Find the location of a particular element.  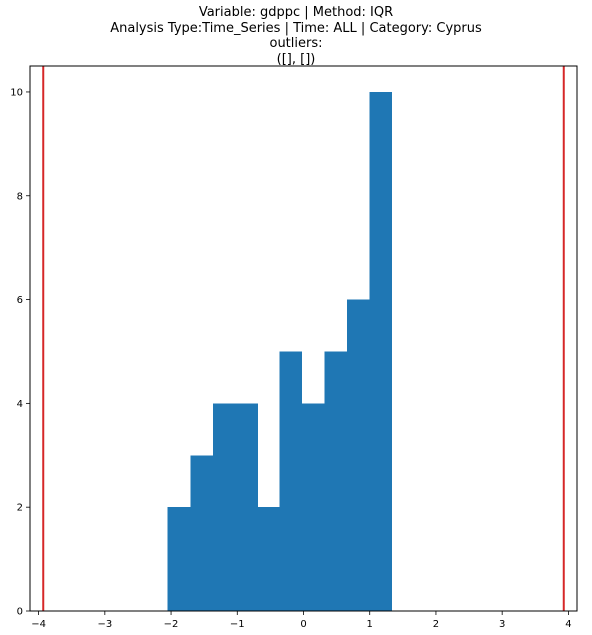

x-tick-label: 3 is located at coordinates (502, 624).